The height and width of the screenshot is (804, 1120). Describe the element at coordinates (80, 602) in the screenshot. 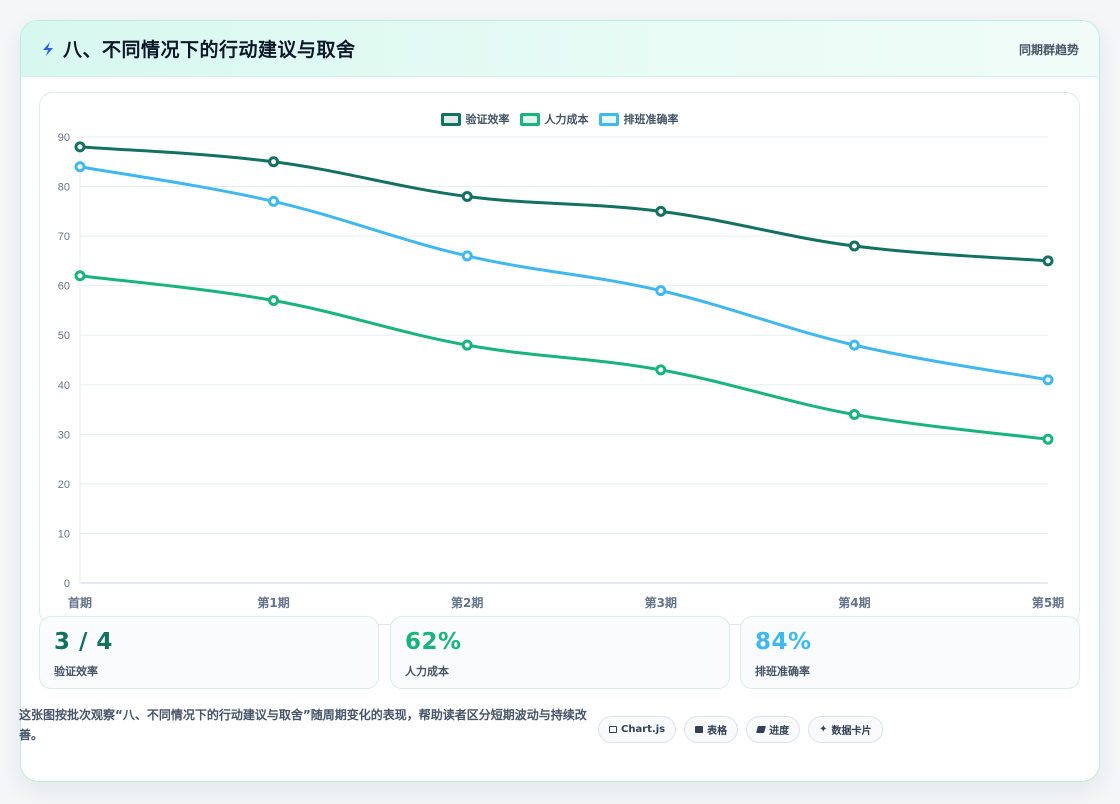

I see `x-tick-label: 首期` at that location.